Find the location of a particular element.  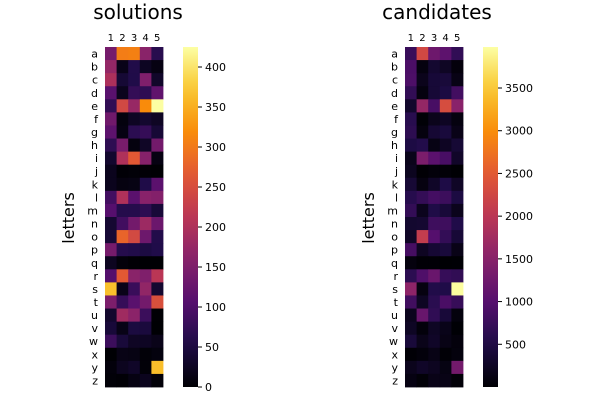

solutions-colorbar-tick-label: 50 is located at coordinates (212, 347).